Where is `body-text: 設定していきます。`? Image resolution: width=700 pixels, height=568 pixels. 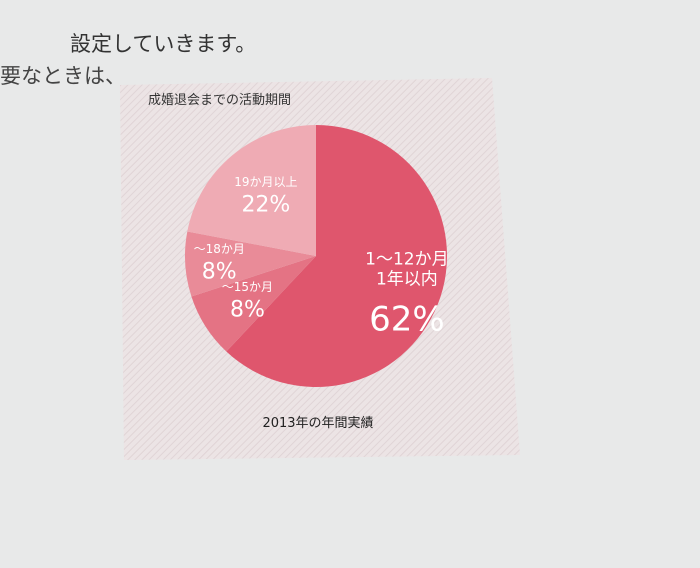
body-text: 設定していきます。 is located at coordinates (163, 44).